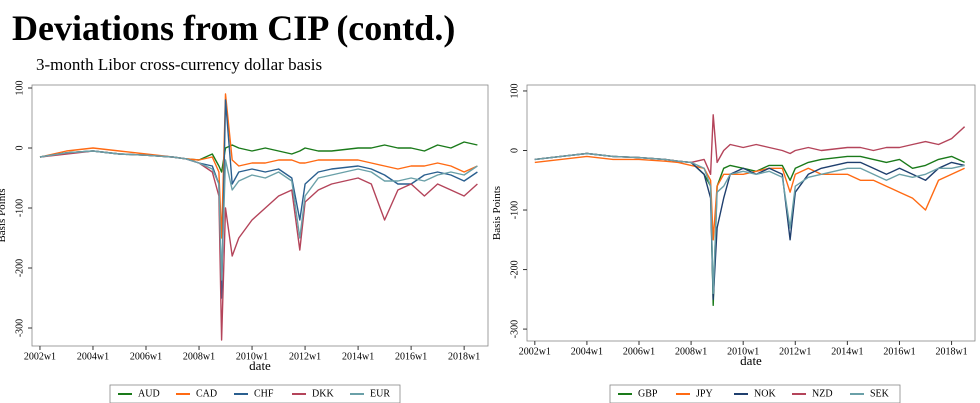 The width and height of the screenshot is (980, 403). I want to click on legend-label: NZD, so click(822, 393).